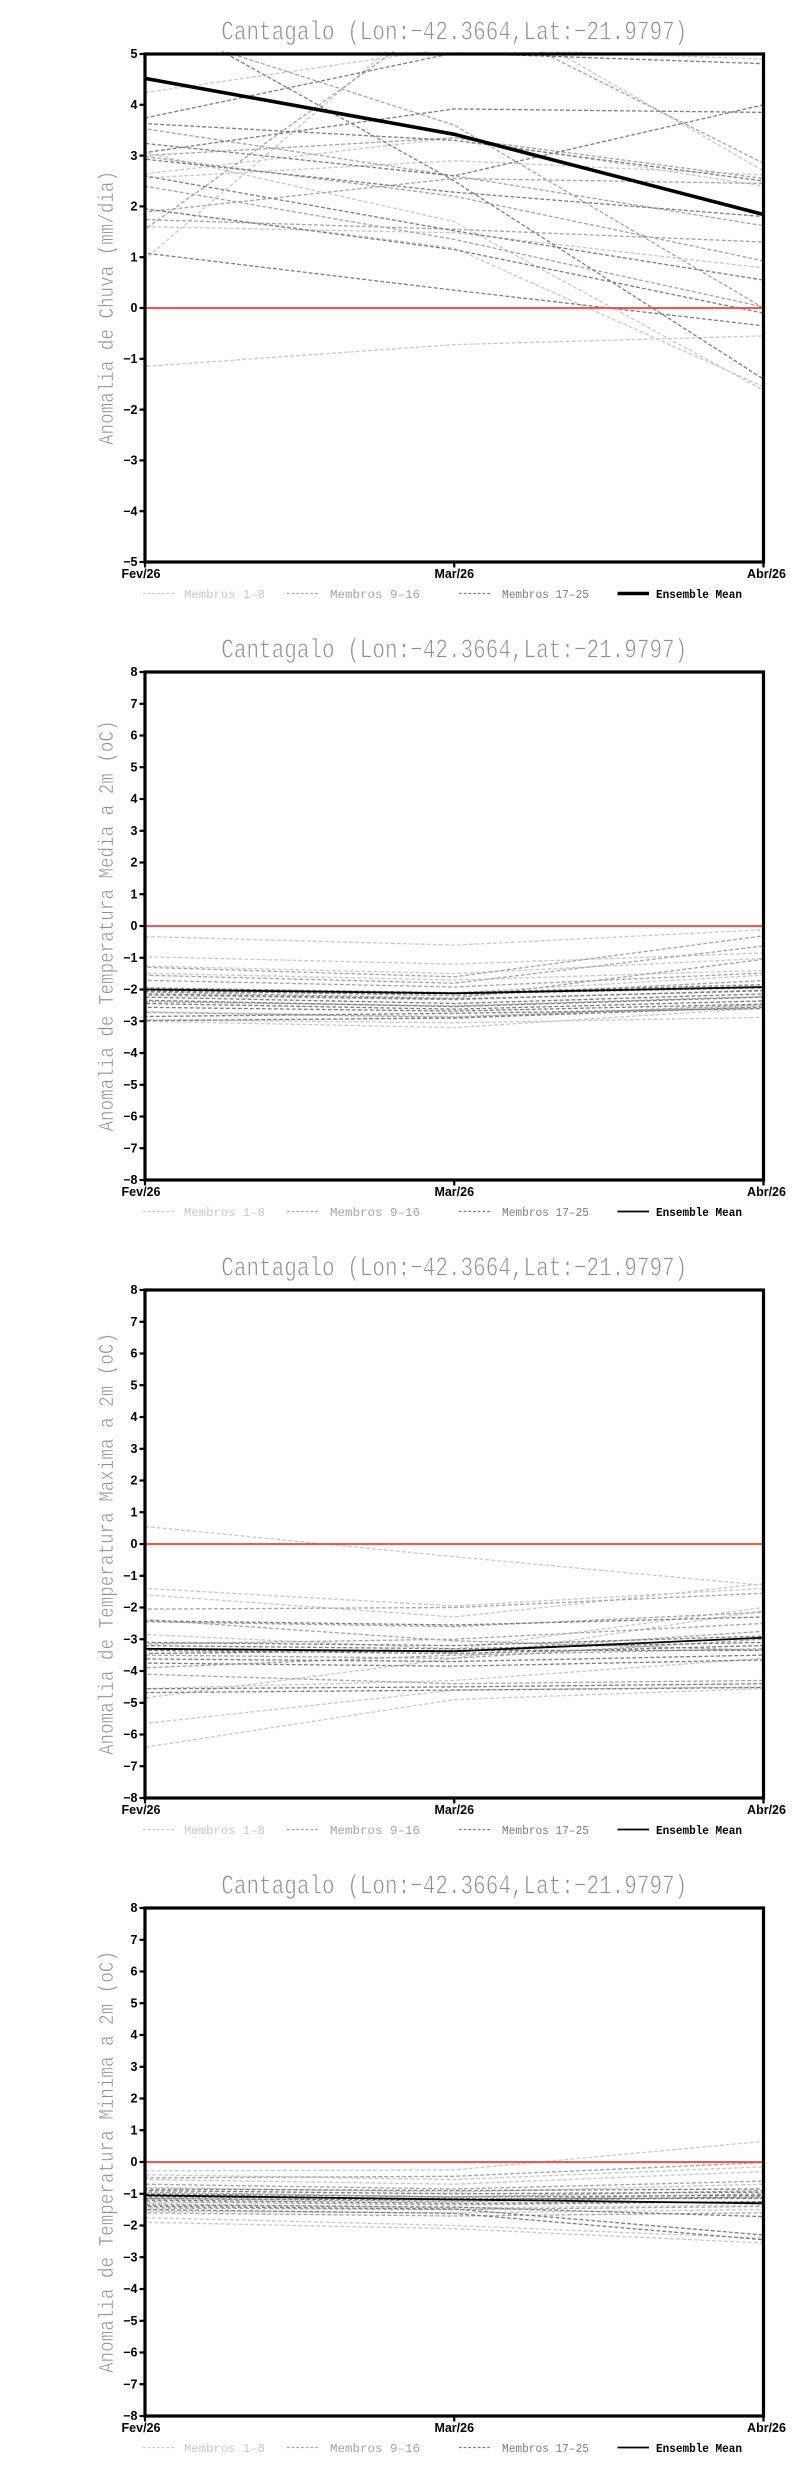  I want to click on svg-text: Anomalia de Chuva (mm/dia), so click(108, 308).